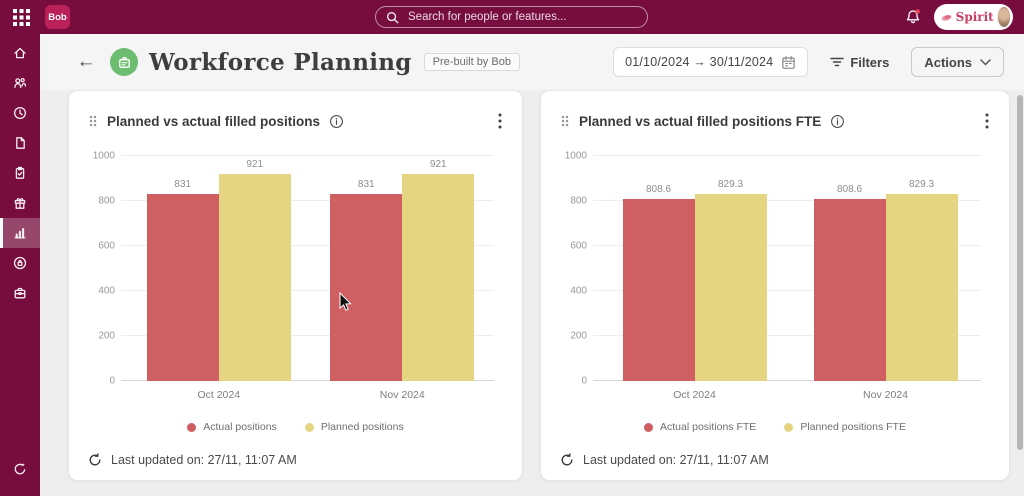  What do you see at coordinates (837, 62) in the screenshot?
I see `filter-icon` at bounding box center [837, 62].